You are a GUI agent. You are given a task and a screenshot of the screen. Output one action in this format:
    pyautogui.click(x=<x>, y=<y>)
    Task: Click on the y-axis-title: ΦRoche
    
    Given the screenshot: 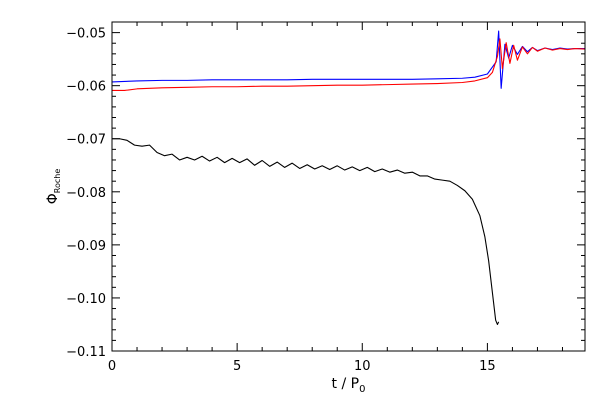 What is the action you would take?
    pyautogui.click(x=53, y=187)
    